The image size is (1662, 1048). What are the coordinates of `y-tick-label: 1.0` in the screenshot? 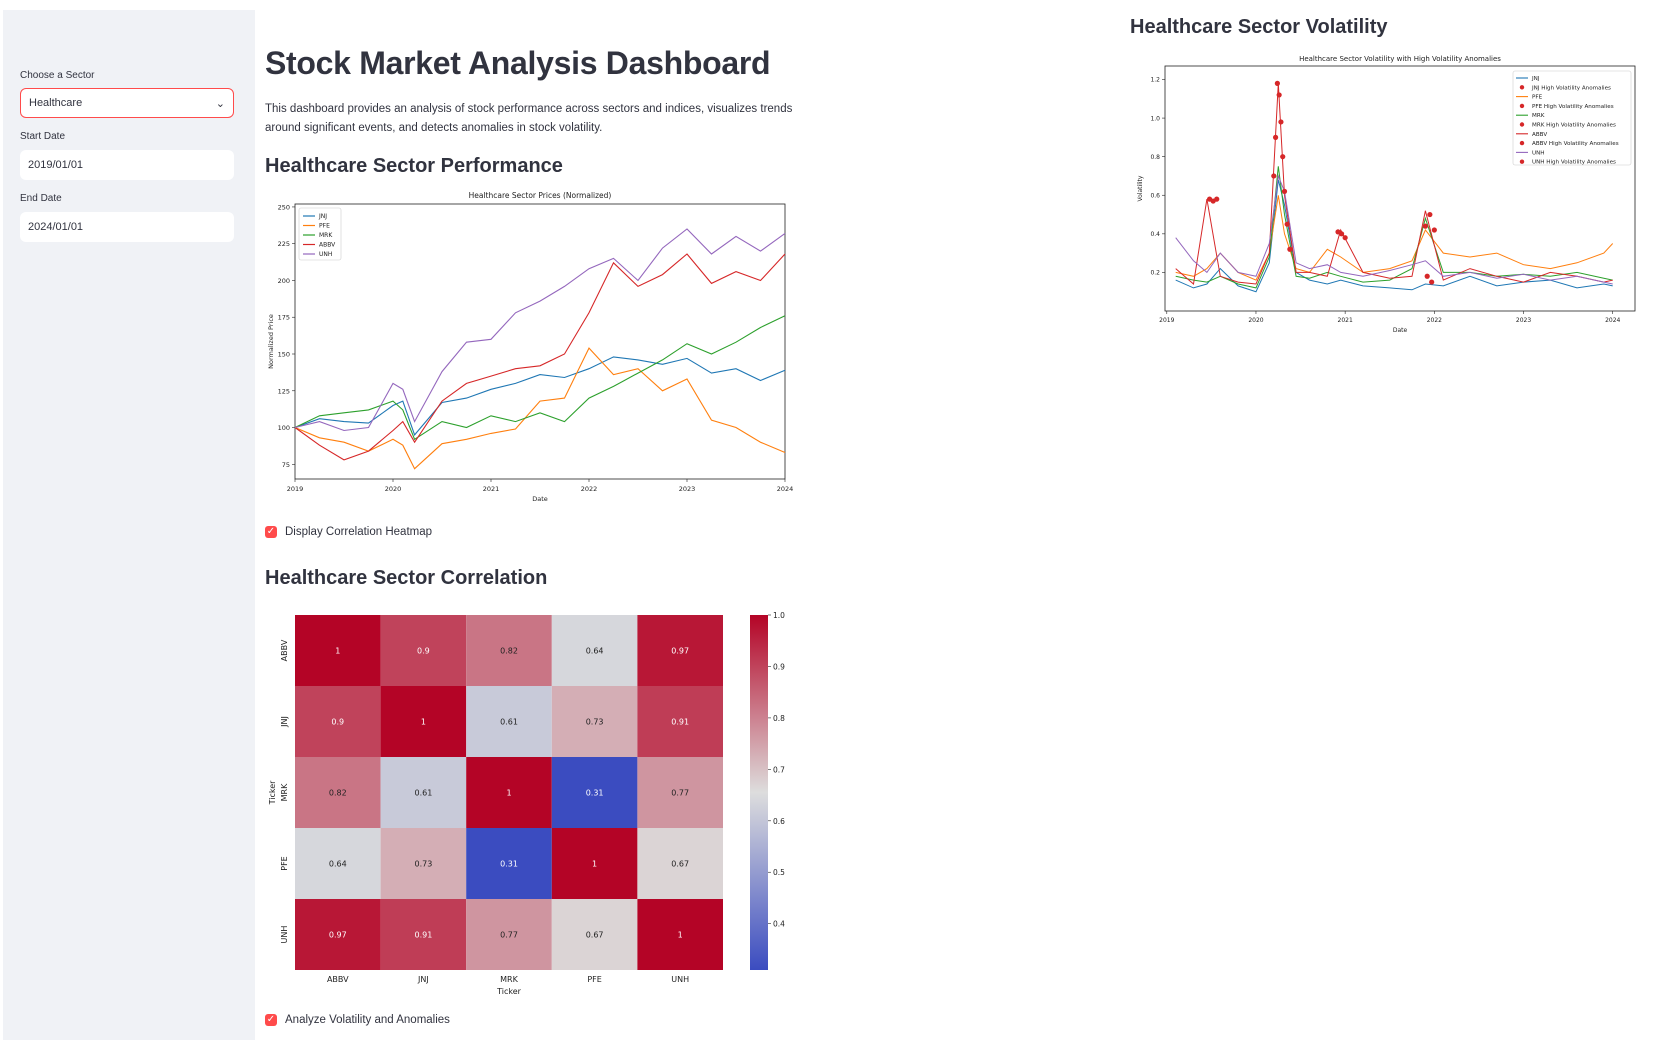 It's located at (1155, 118).